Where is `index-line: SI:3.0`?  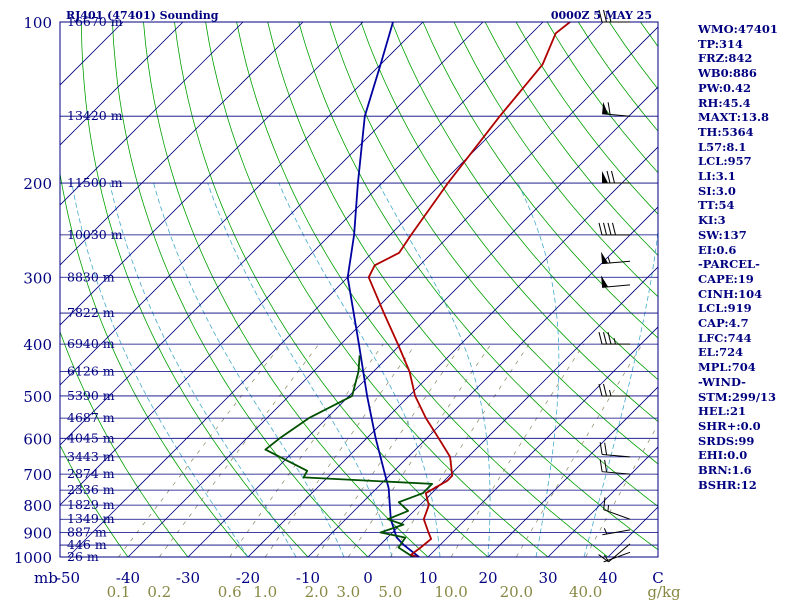 index-line: SI:3.0 is located at coordinates (717, 190).